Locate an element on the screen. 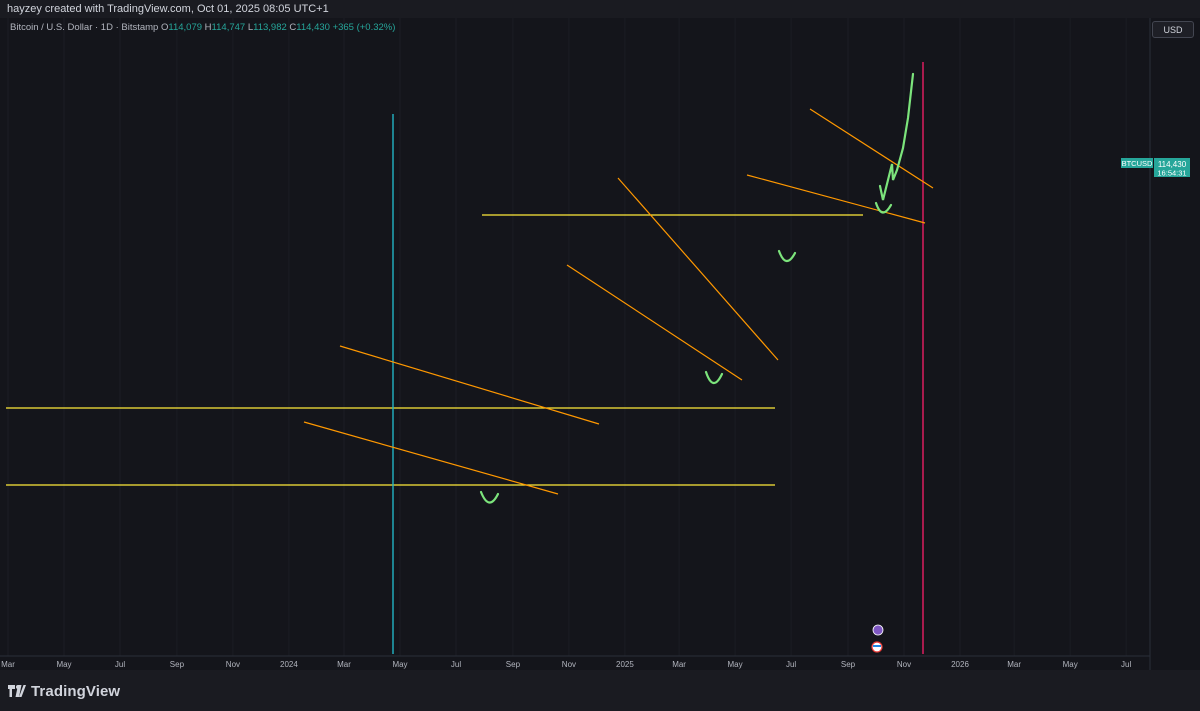 This screenshot has width=1200, height=711. channel-2025-bottom is located at coordinates (654, 322).